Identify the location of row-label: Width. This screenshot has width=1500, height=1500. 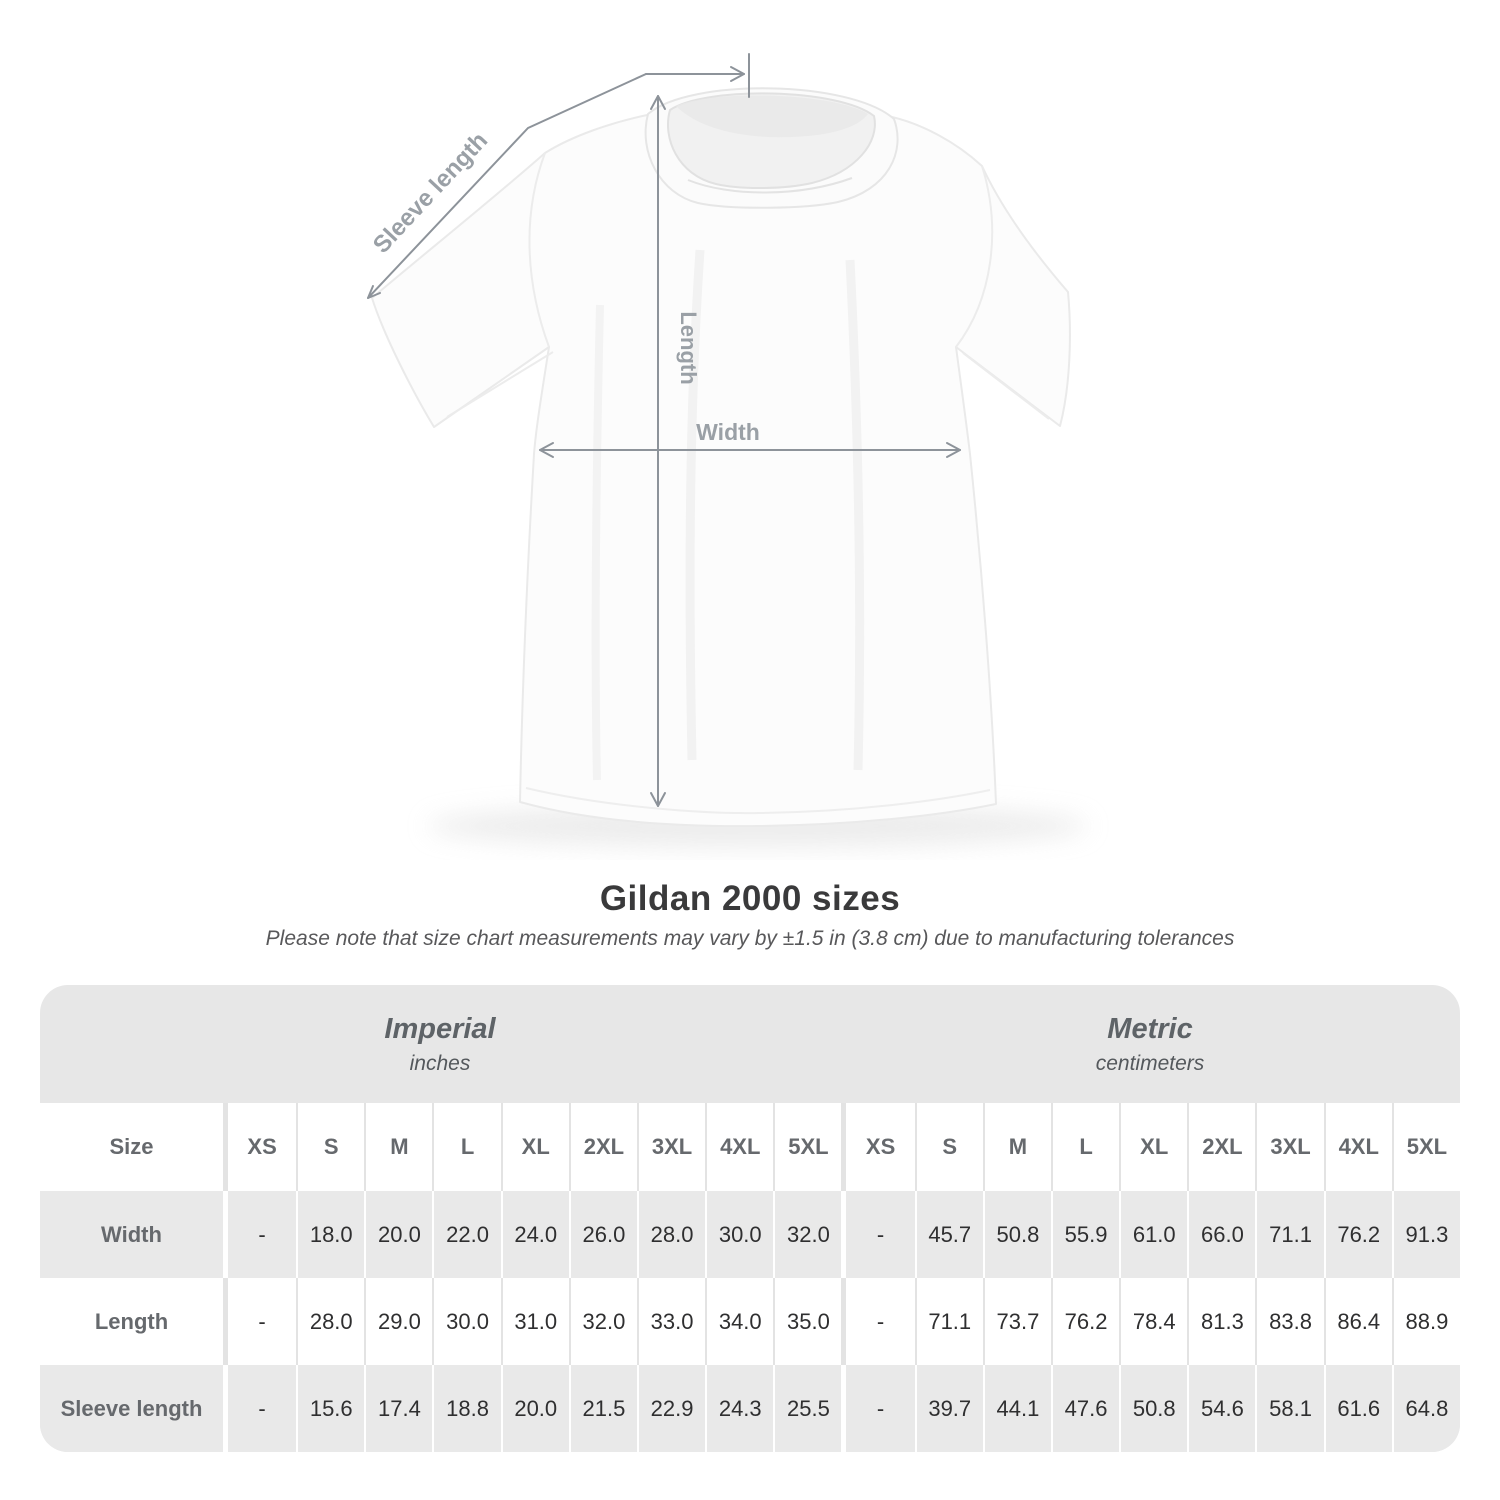
(131, 1234).